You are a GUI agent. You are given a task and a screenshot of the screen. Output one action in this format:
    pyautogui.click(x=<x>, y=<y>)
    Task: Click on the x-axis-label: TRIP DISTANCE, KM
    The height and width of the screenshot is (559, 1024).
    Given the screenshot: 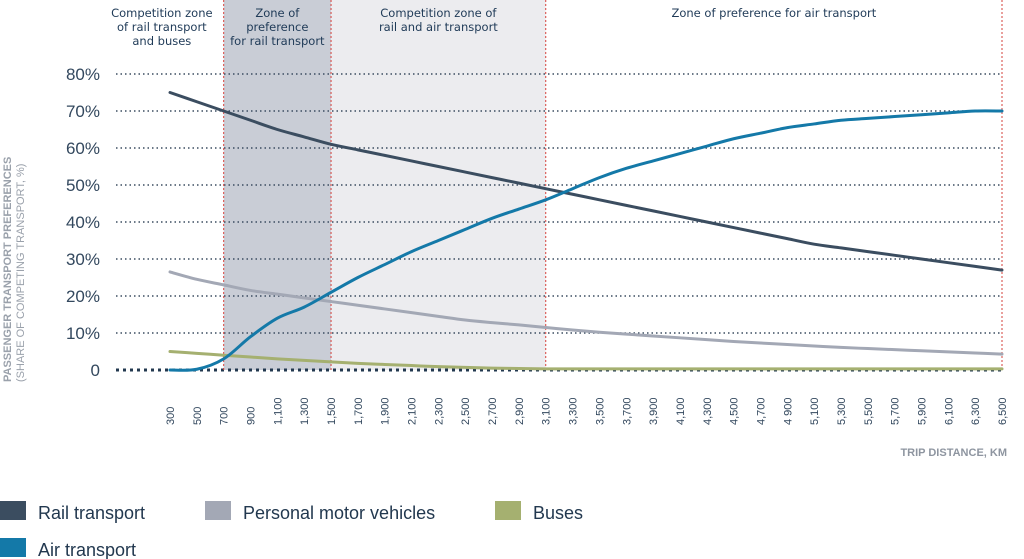 What is the action you would take?
    pyautogui.click(x=953, y=453)
    